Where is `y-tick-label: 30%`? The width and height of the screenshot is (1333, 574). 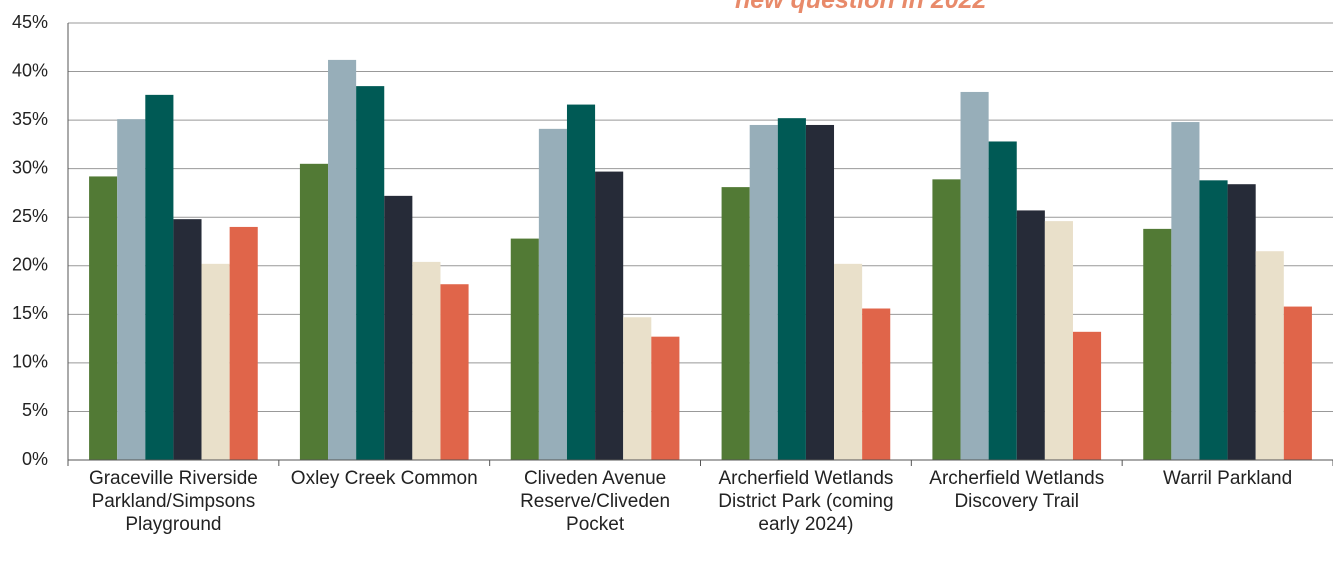 y-tick-label: 30% is located at coordinates (30, 167).